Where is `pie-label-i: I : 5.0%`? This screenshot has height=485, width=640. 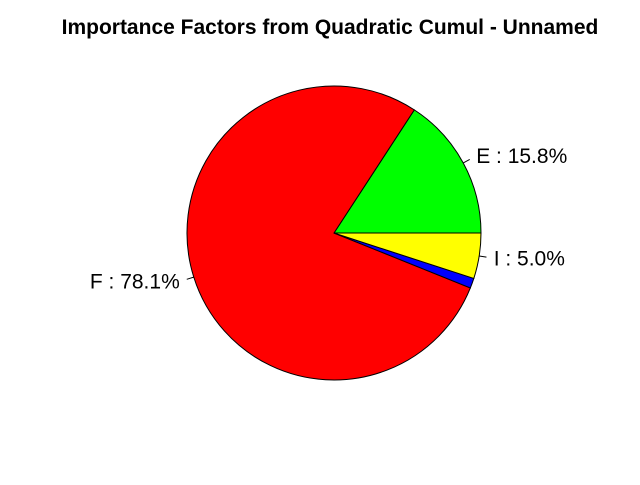 pie-label-i: I : 5.0% is located at coordinates (529, 258).